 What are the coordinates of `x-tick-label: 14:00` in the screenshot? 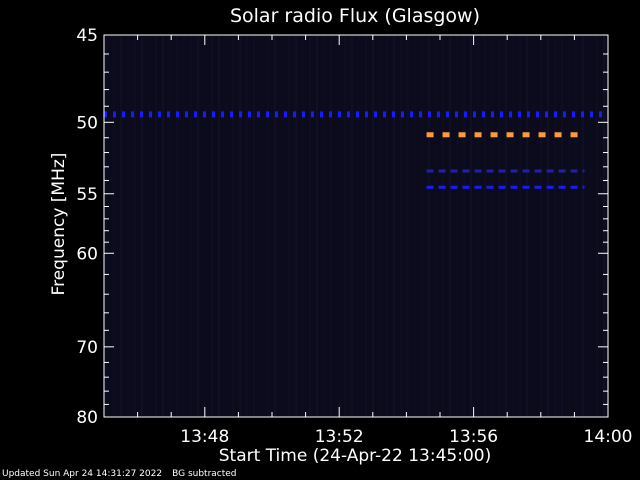 It's located at (608, 437).